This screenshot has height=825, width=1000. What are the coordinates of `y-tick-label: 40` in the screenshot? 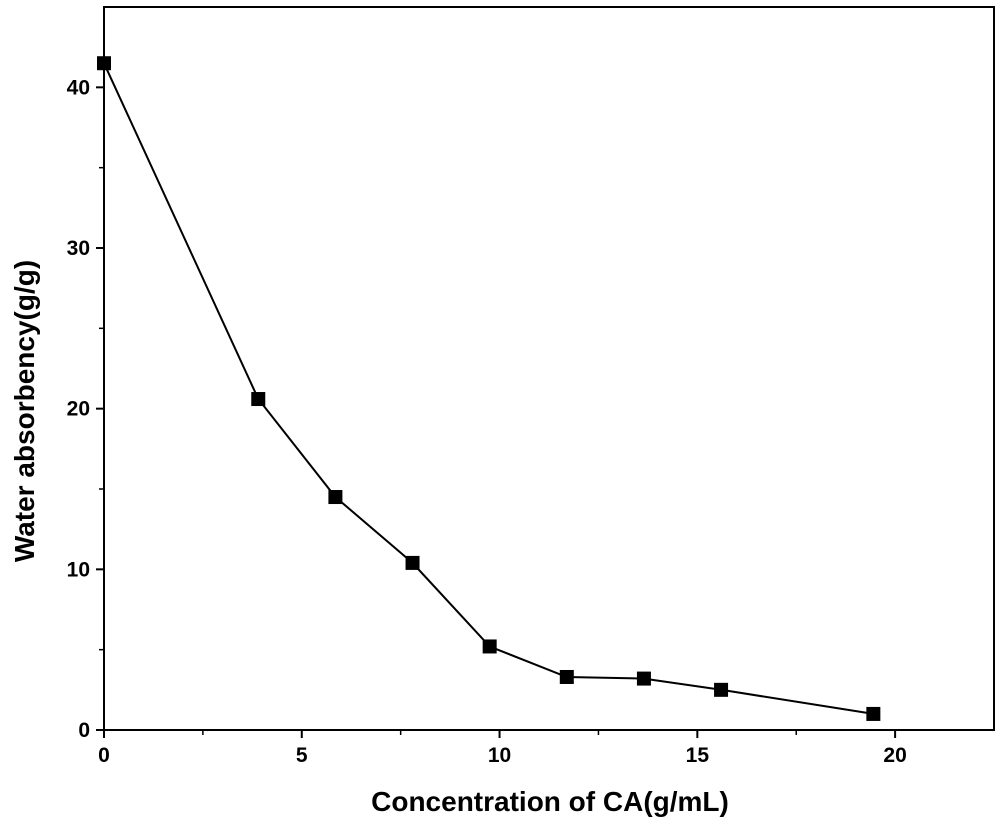 It's located at (78, 87).